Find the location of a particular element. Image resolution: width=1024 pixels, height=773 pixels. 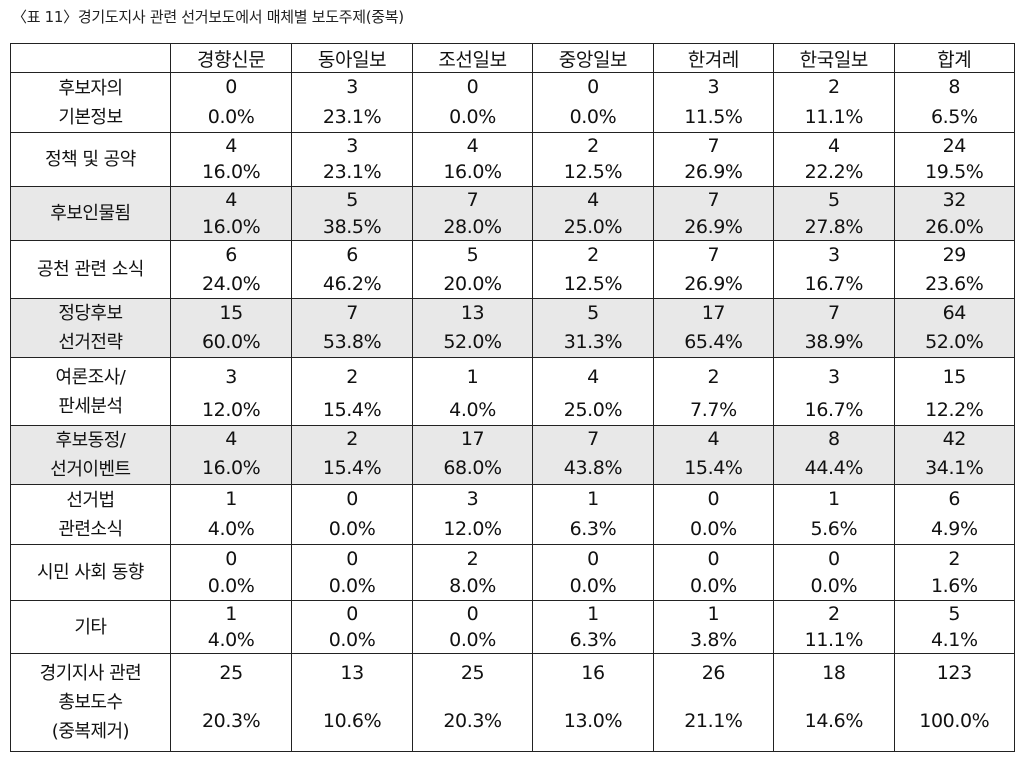

percent-cell: 25.0% is located at coordinates (593, 410).